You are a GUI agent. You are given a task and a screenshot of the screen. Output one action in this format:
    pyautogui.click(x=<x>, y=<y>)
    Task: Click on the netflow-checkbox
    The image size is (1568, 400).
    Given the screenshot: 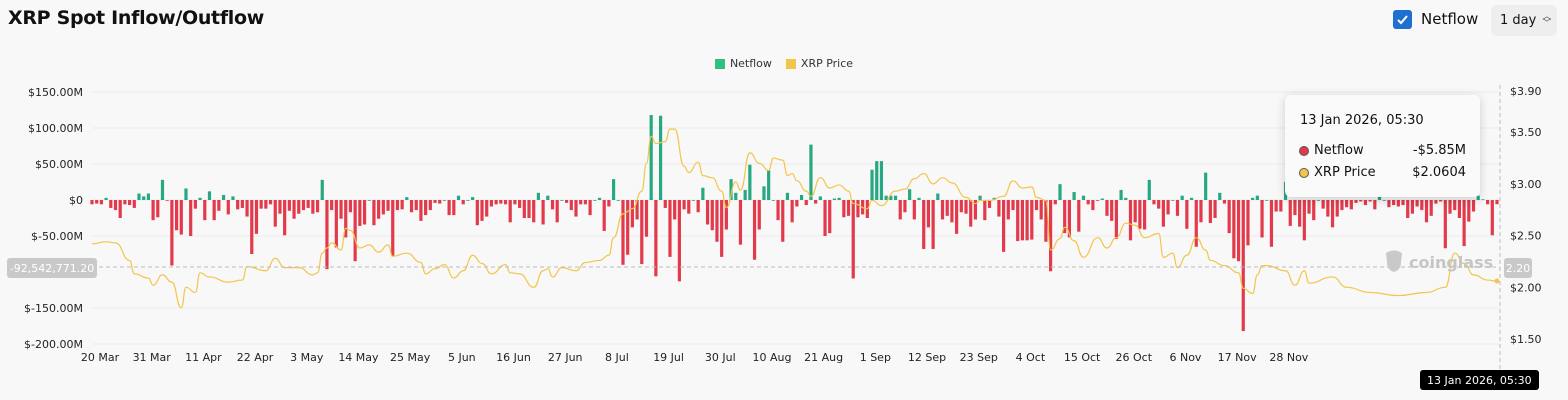 What is the action you would take?
    pyautogui.click(x=1402, y=19)
    